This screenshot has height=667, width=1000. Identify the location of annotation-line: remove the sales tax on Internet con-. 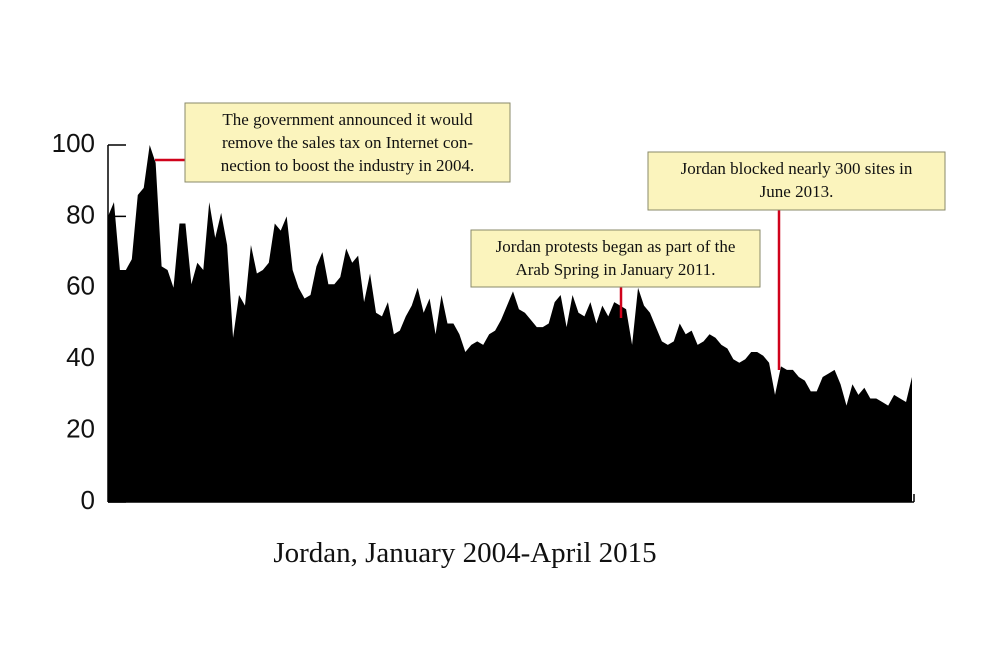
(347, 142).